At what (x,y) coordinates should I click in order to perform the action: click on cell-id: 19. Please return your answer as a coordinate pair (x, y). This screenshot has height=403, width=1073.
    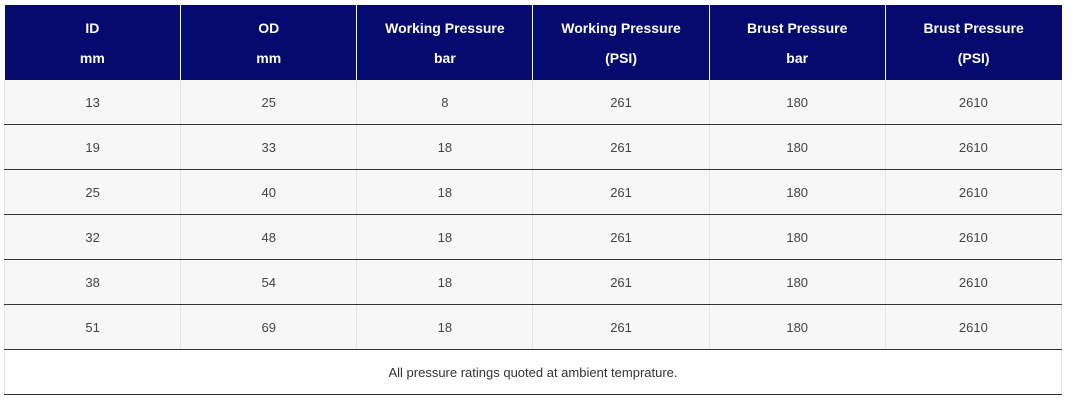
    Looking at the image, I should click on (92, 147).